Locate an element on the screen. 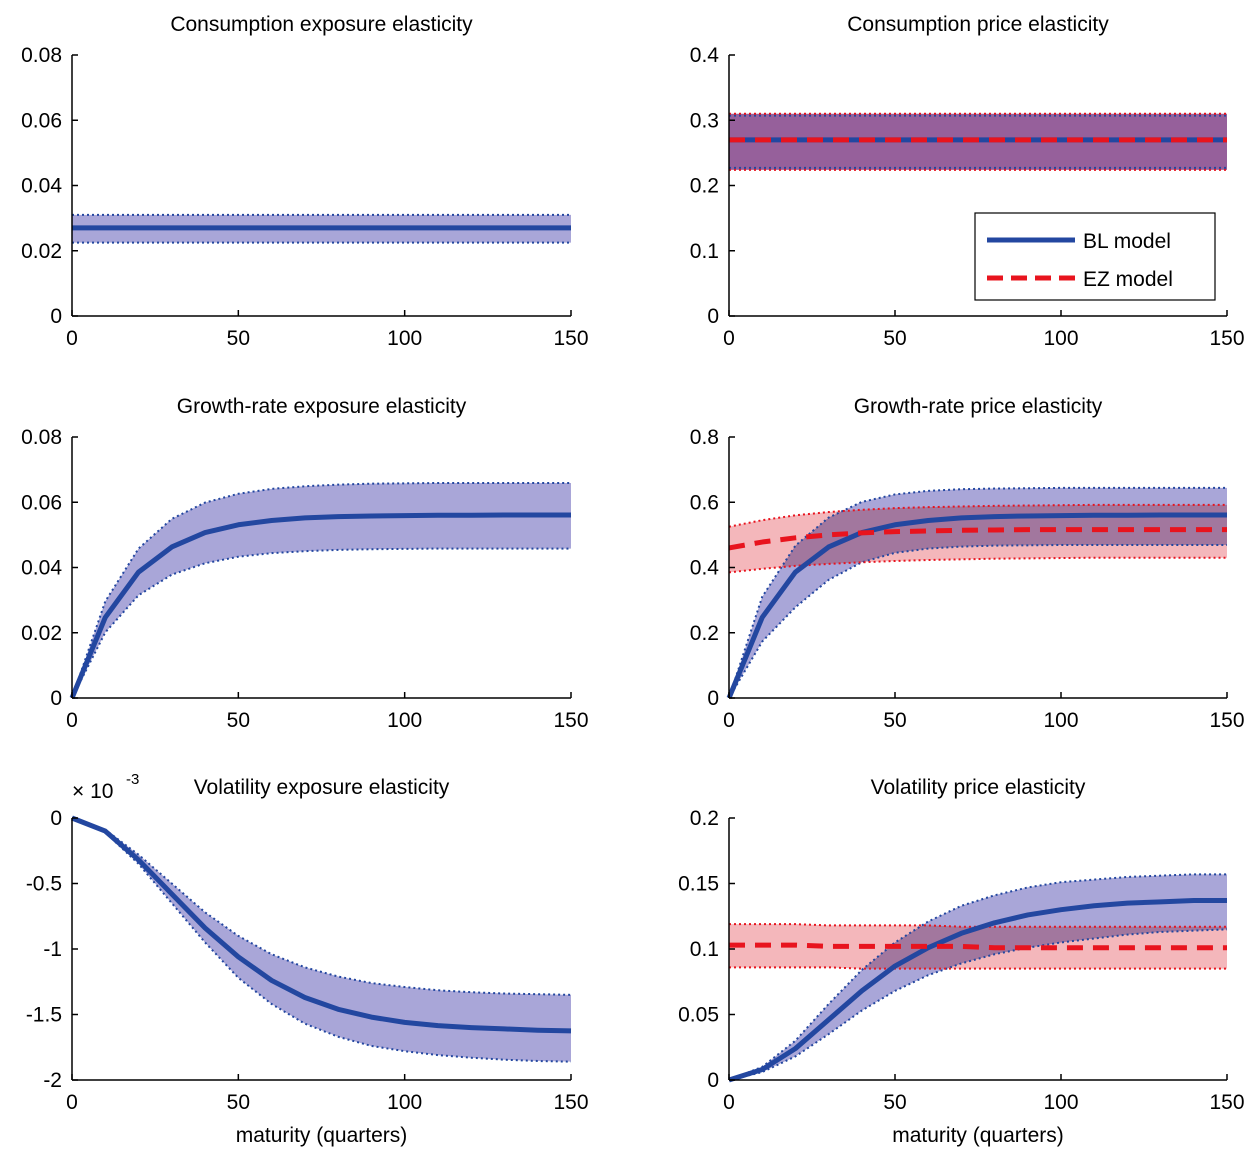 The height and width of the screenshot is (1162, 1252). legend-box is located at coordinates (1095, 256).